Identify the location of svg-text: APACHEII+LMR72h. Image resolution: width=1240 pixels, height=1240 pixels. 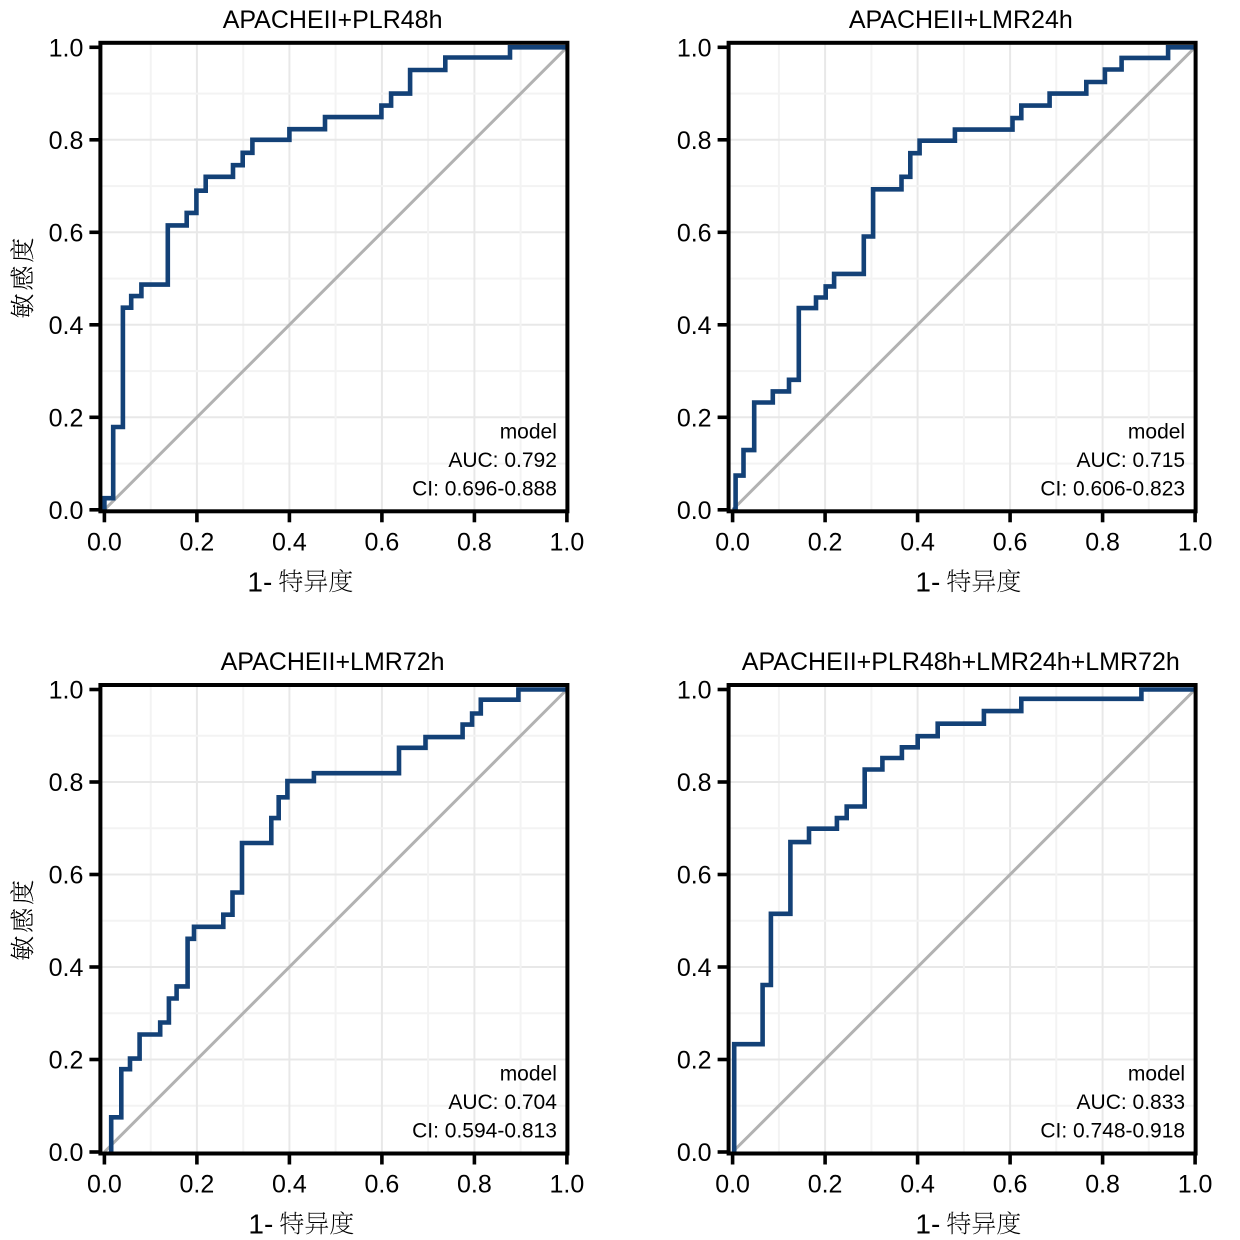
(333, 662).